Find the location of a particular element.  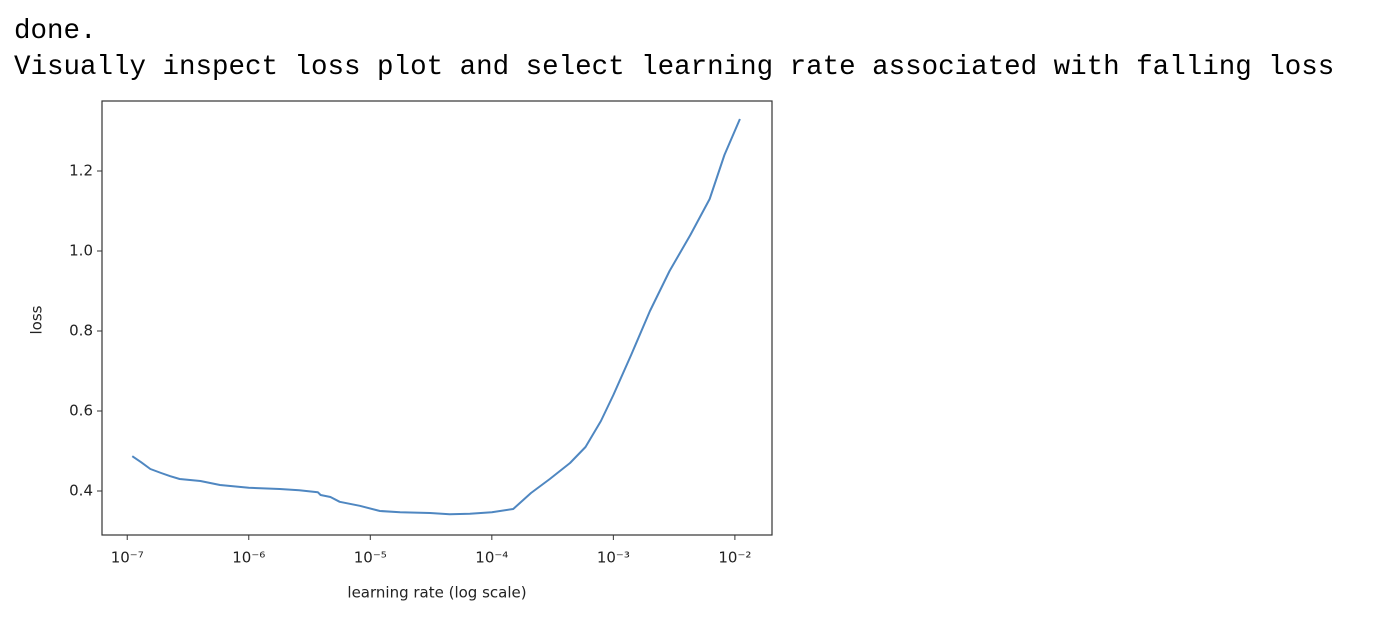

x-tick-label: 10⁻⁵ is located at coordinates (370, 558).